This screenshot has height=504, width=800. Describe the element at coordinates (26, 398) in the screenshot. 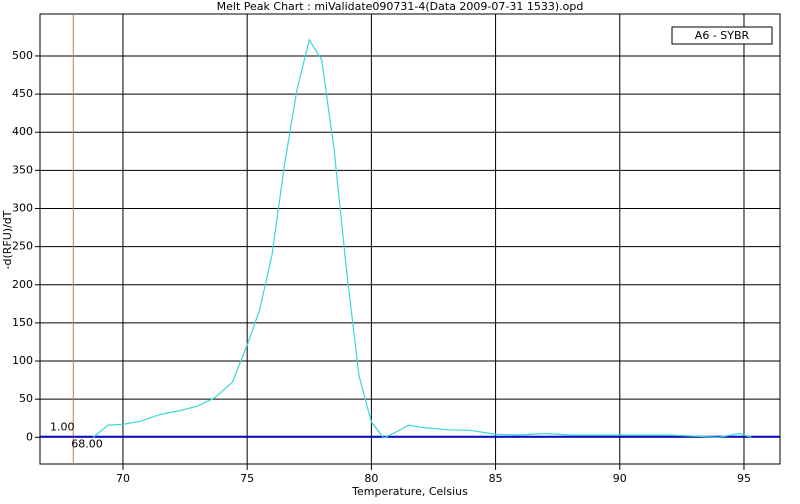

I see `y-tick-label: 50` at that location.